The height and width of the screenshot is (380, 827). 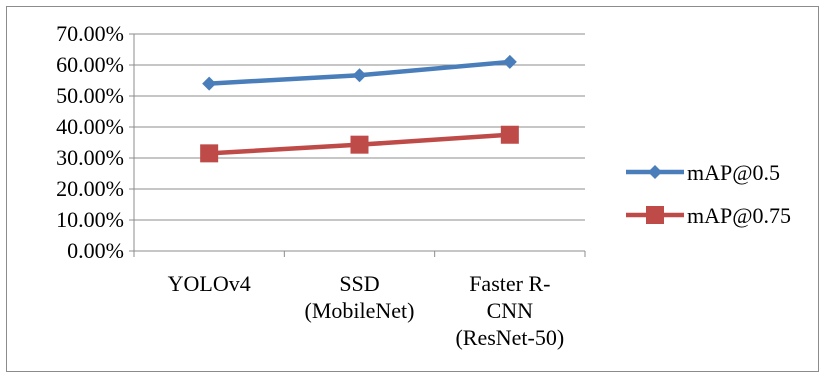 I want to click on y-tick-label: 70.00%, so click(x=90, y=33).